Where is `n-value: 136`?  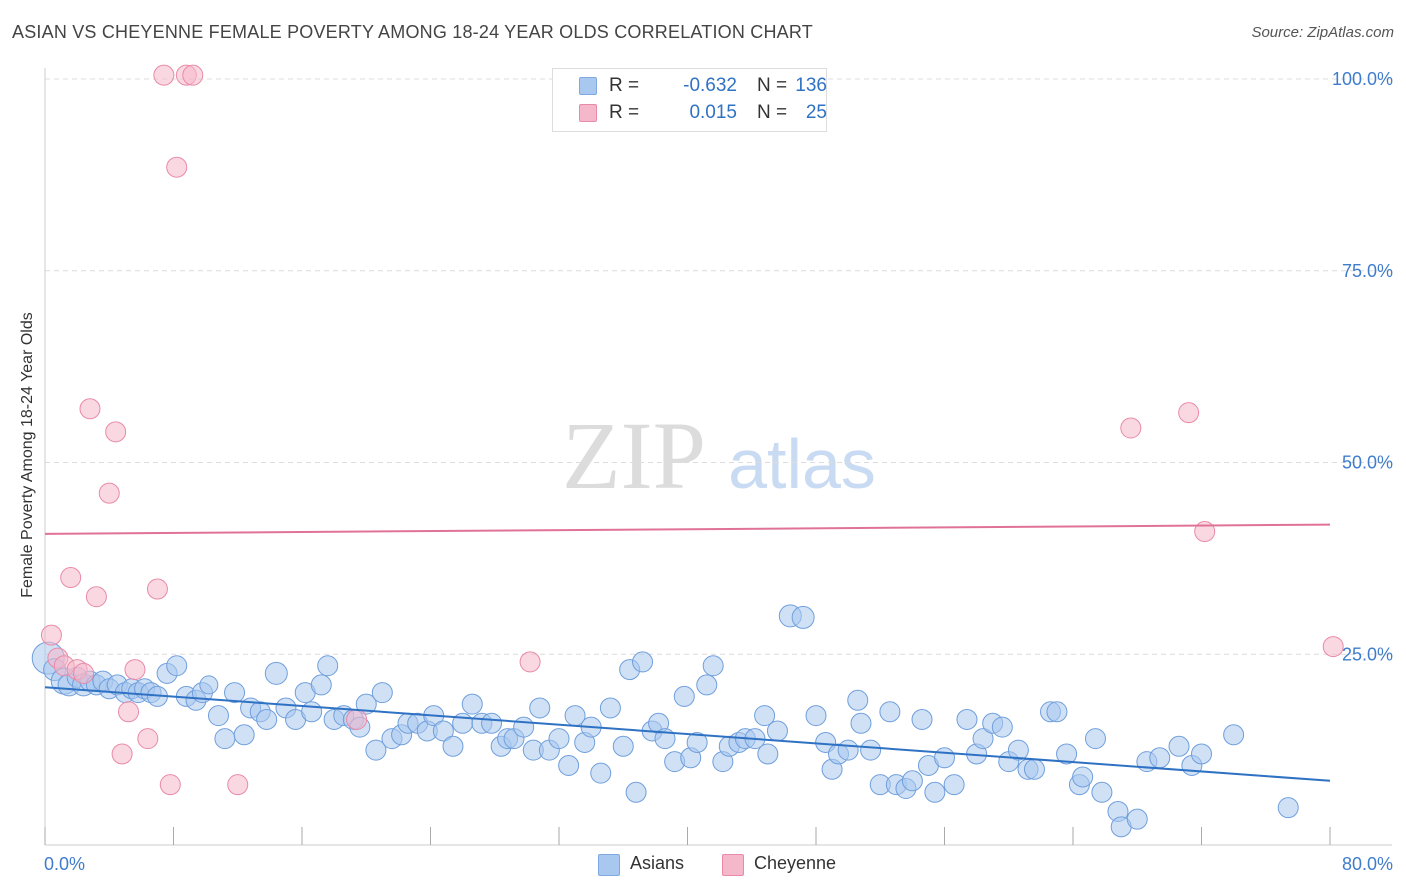
n-value: 136 is located at coordinates (811, 85).